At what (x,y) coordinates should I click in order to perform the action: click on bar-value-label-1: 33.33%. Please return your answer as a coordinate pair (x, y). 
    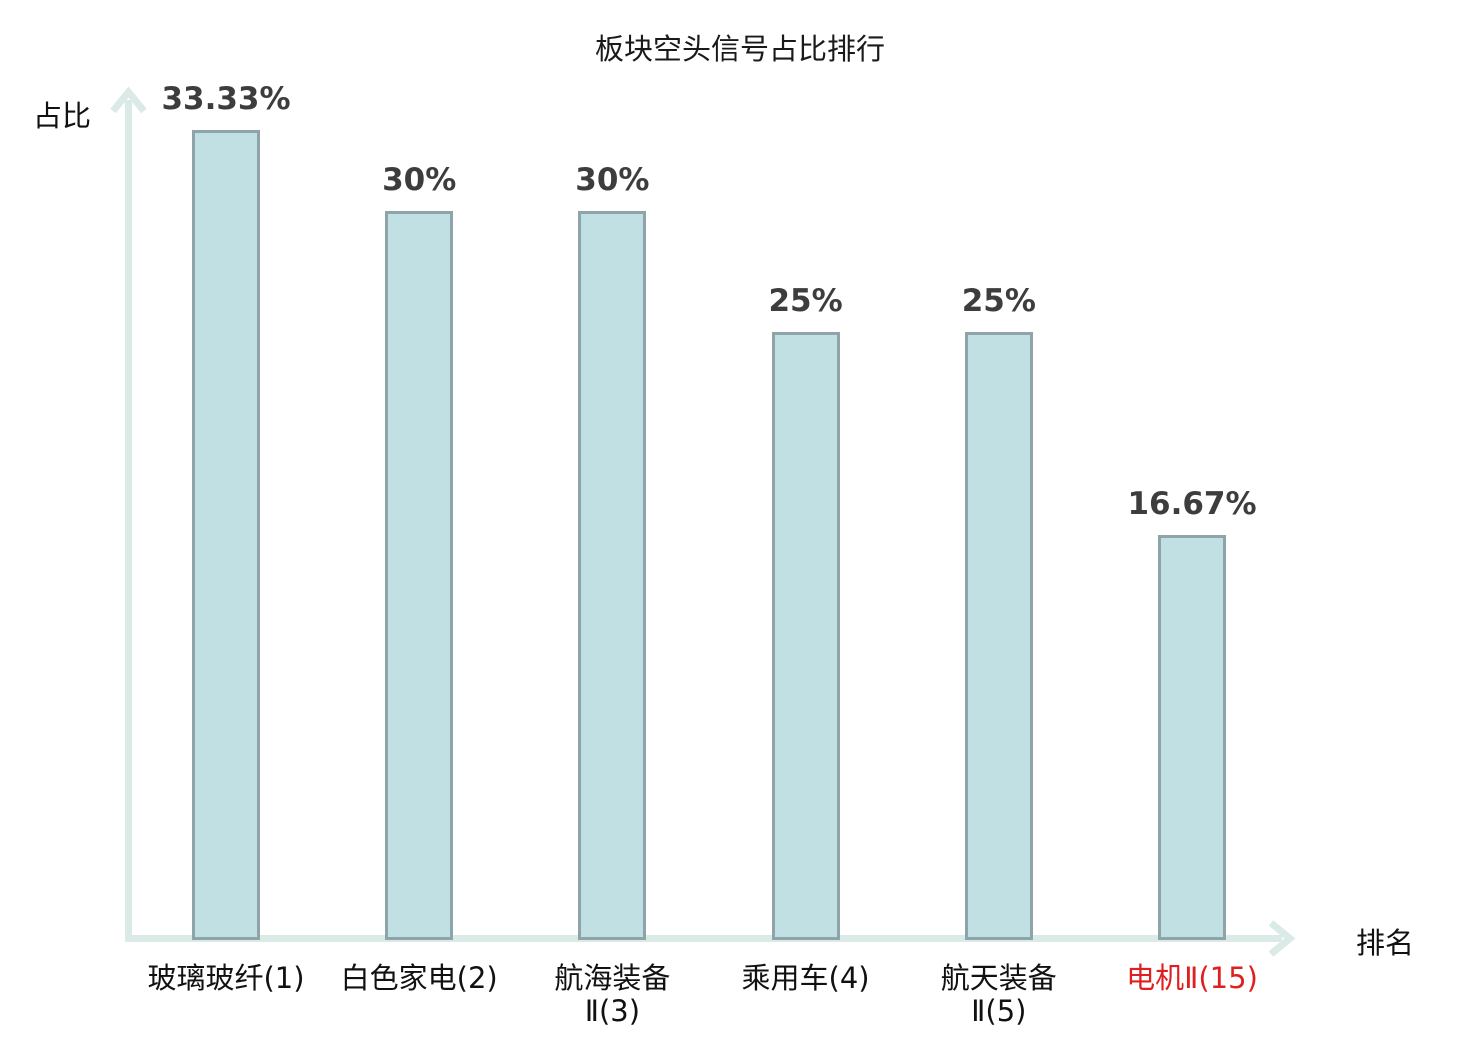
    Looking at the image, I should click on (226, 99).